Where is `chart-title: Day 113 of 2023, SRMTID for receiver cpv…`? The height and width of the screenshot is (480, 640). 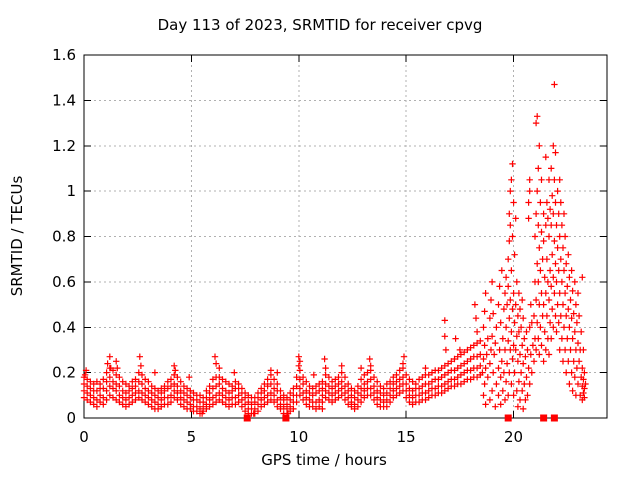 chart-title: Day 113 of 2023, SRMTID for receiver cpv… is located at coordinates (320, 25).